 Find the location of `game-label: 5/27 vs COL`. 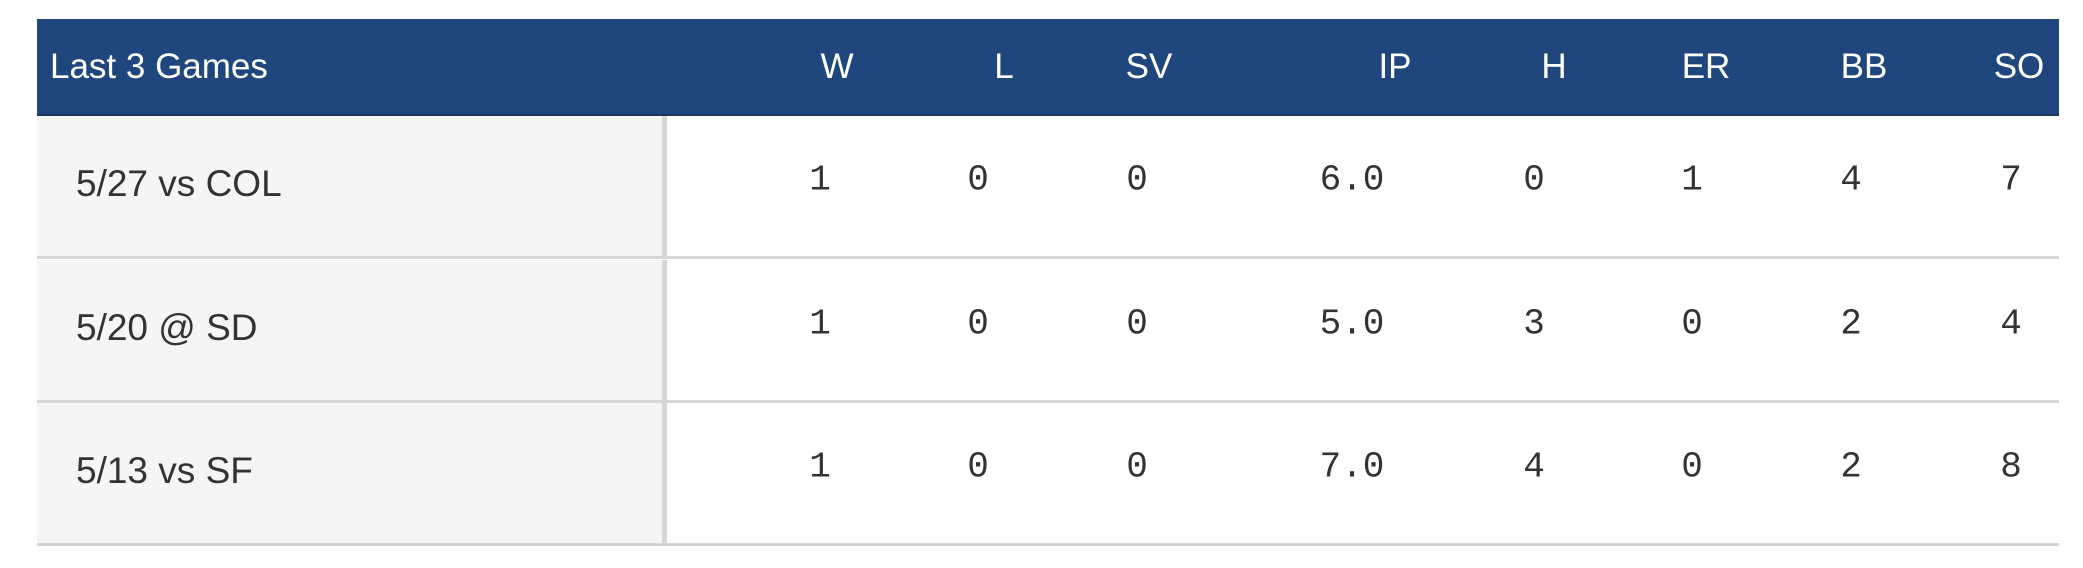

game-label: 5/27 vs COL is located at coordinates (179, 183).